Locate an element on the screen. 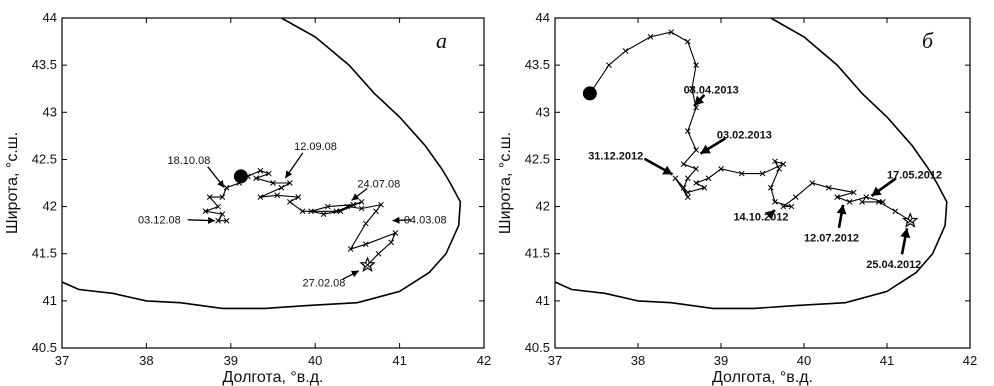  annotation-label: 17.05.2012 is located at coordinates (914, 175).